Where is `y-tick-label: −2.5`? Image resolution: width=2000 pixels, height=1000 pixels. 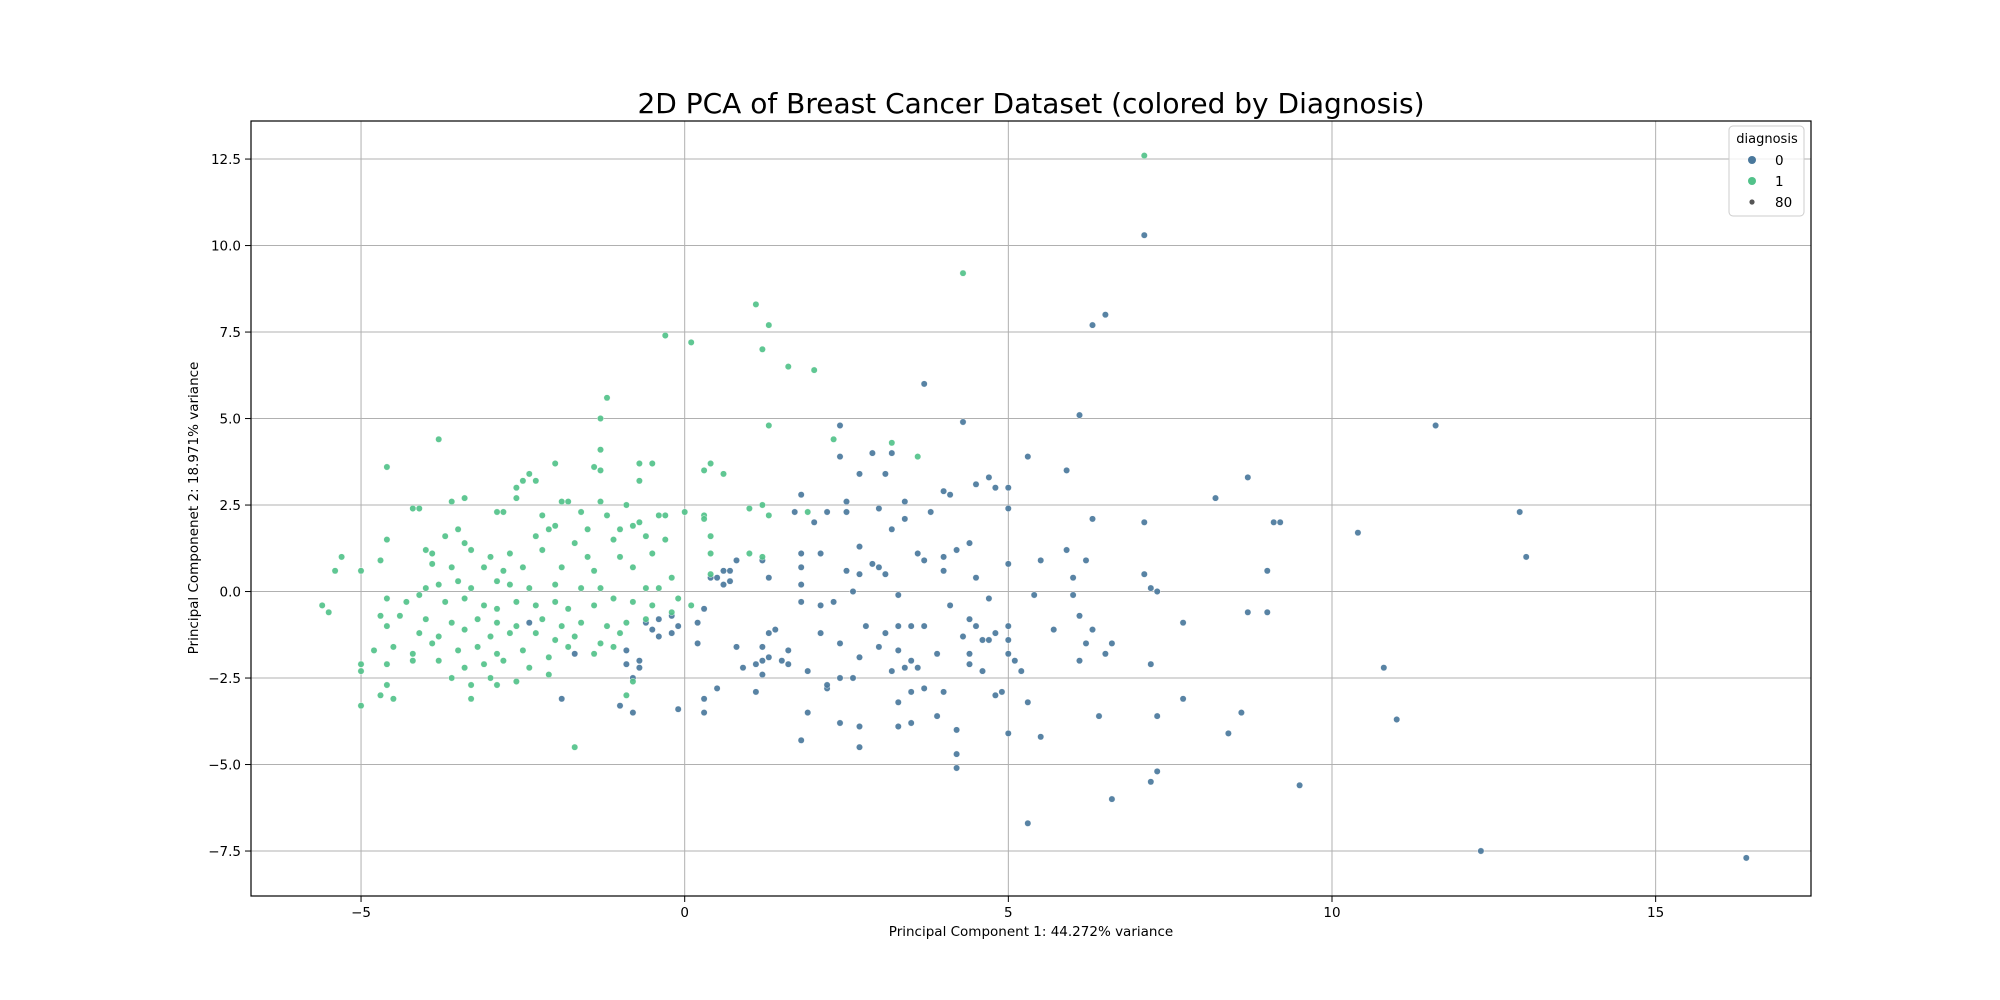
y-tick-label: −2.5 is located at coordinates (224, 679).